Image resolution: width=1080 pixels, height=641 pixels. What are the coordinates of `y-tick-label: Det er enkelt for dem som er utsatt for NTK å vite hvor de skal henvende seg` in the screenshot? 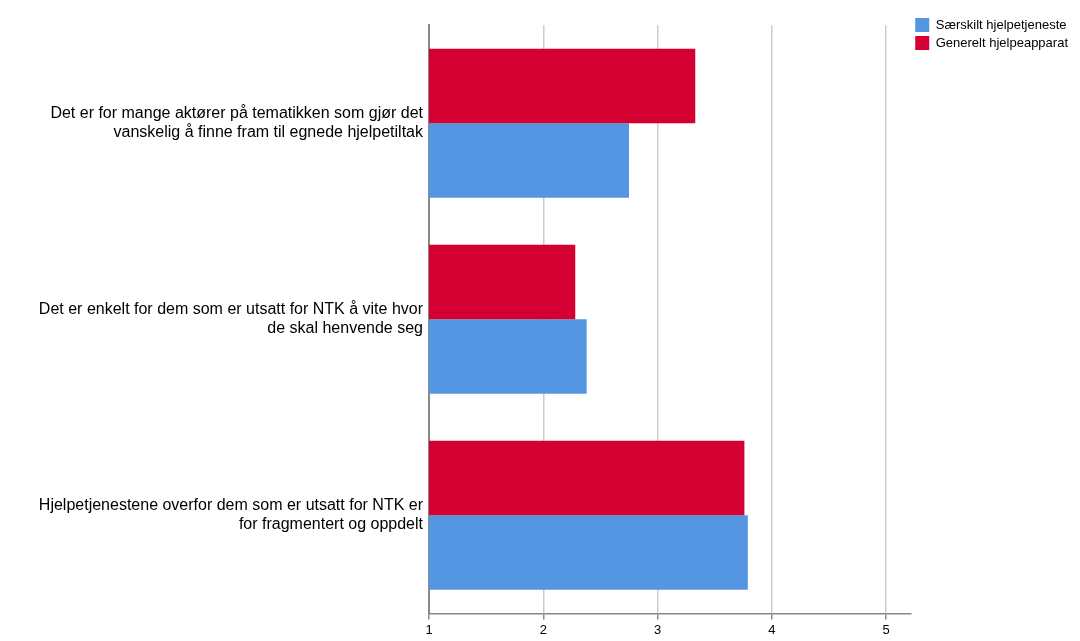 It's located at (231, 318).